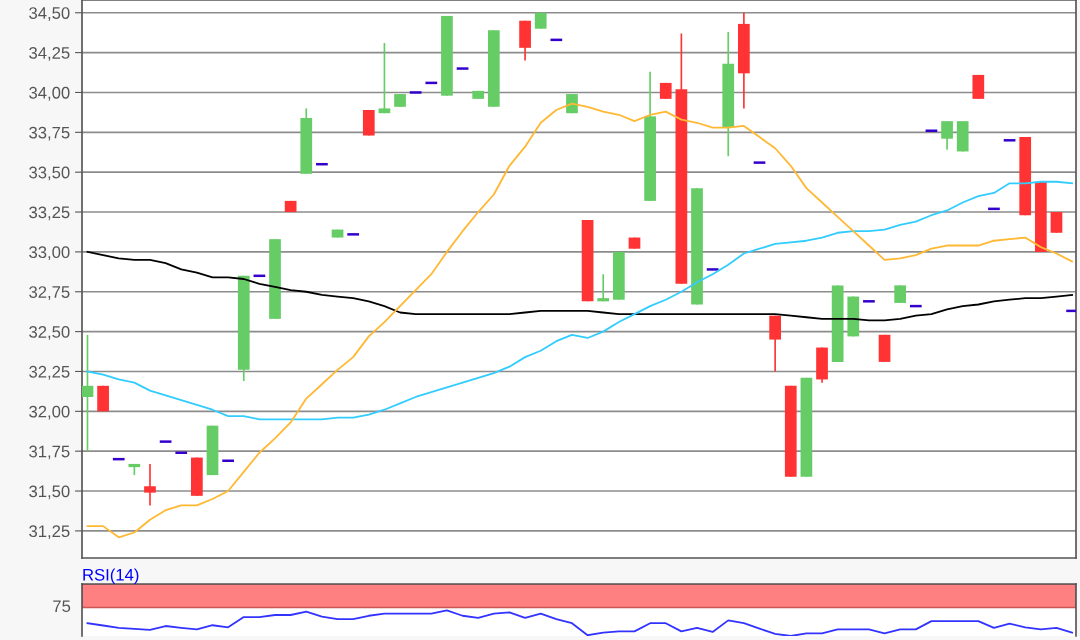 The height and width of the screenshot is (640, 1080). I want to click on y-tick-label: 32,75, so click(49, 293).